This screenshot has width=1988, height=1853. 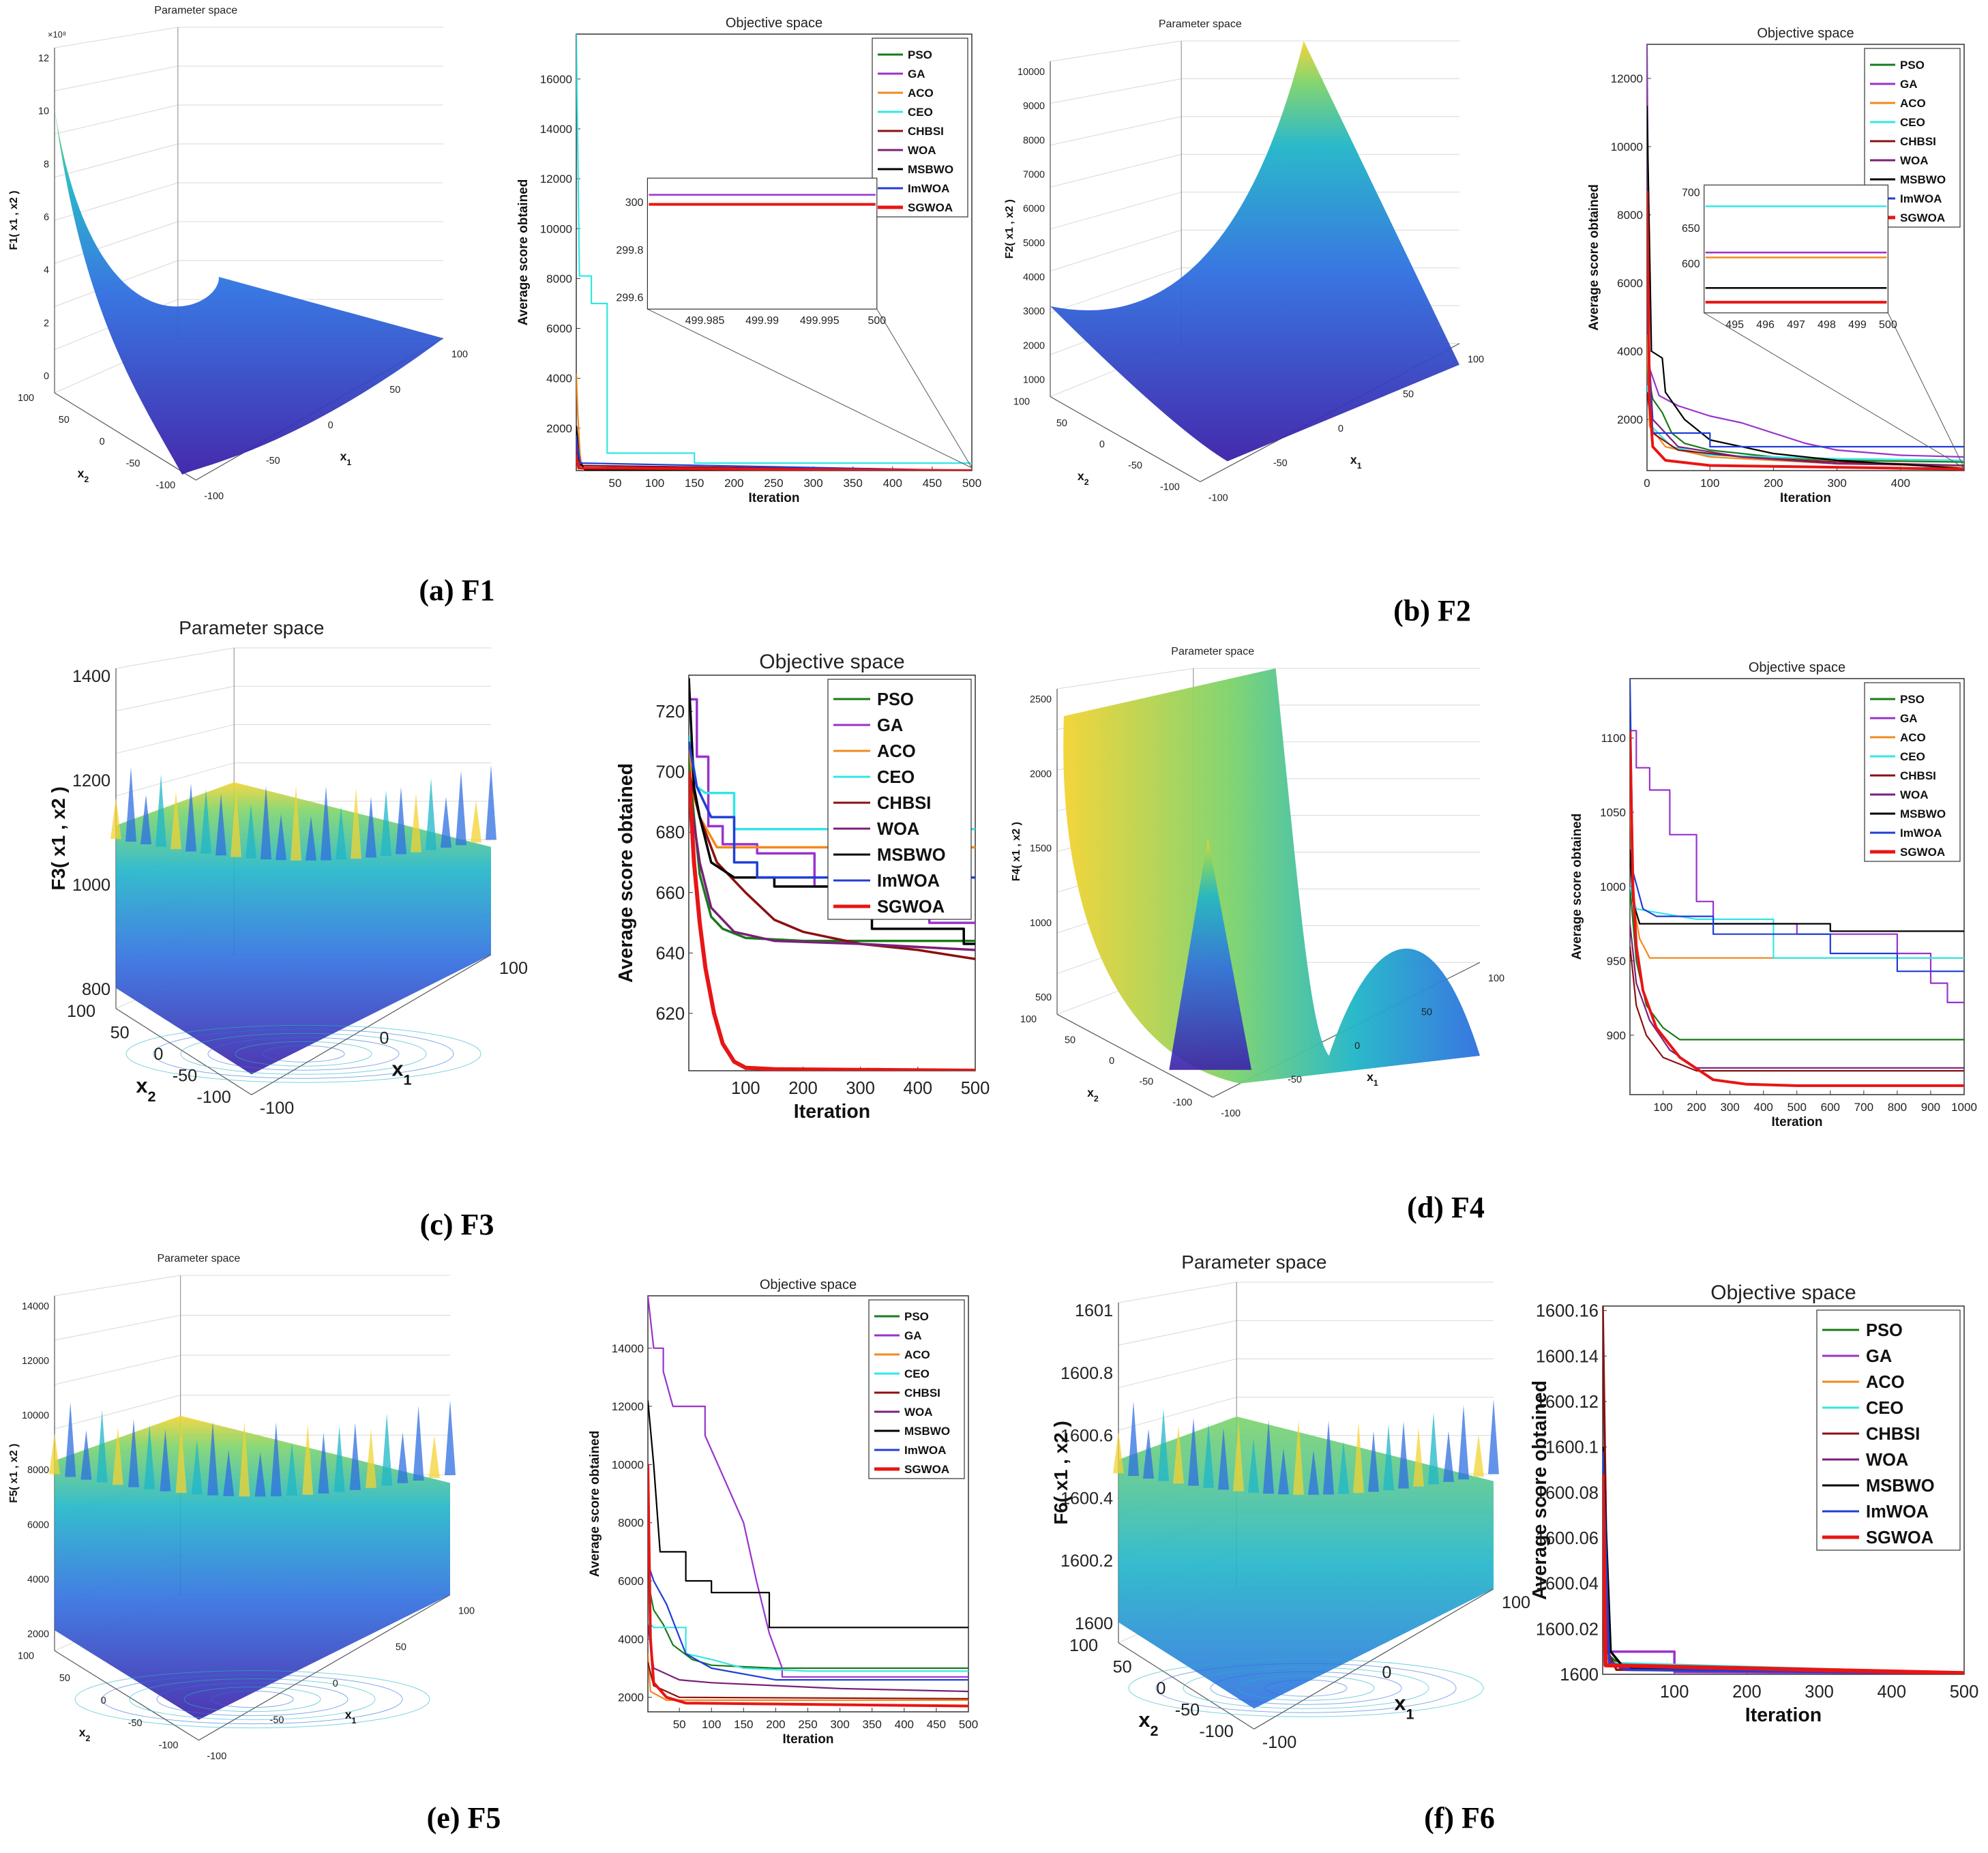 What do you see at coordinates (559, 278) in the screenshot?
I see `y-tick-label: 8000` at bounding box center [559, 278].